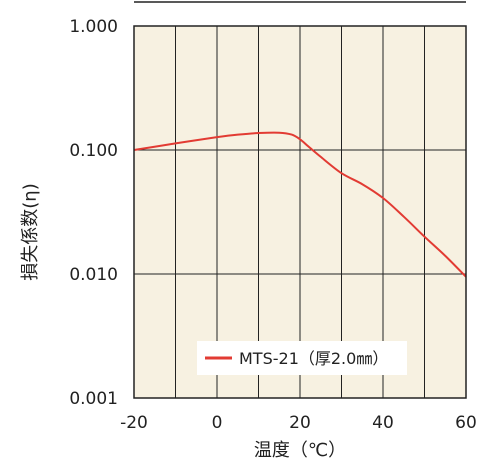 The height and width of the screenshot is (465, 495). I want to click on x-tick-label: 40, so click(383, 423).